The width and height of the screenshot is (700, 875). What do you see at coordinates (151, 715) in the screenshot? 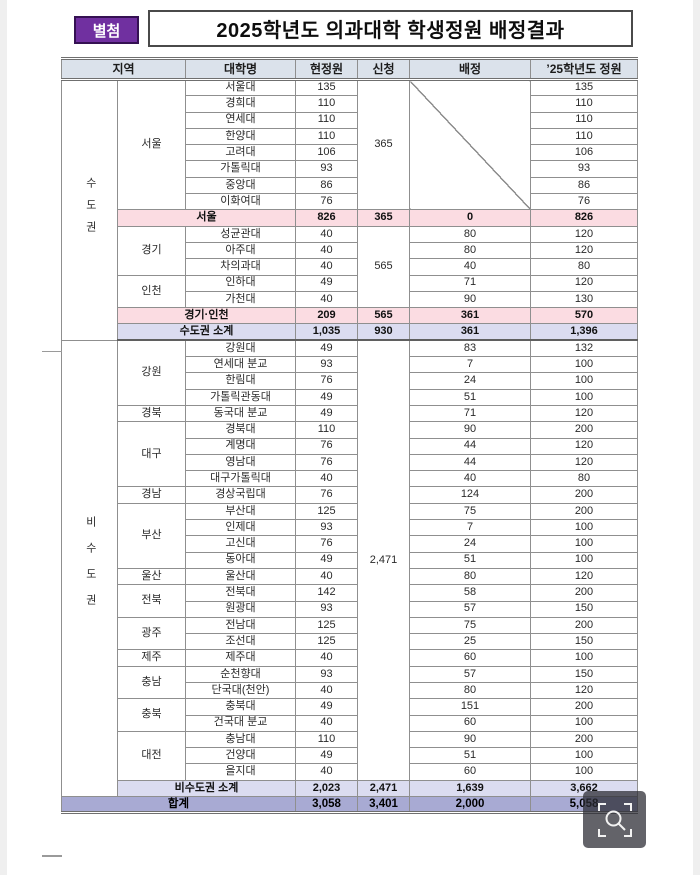
I see `province-cell: 충북` at bounding box center [151, 715].